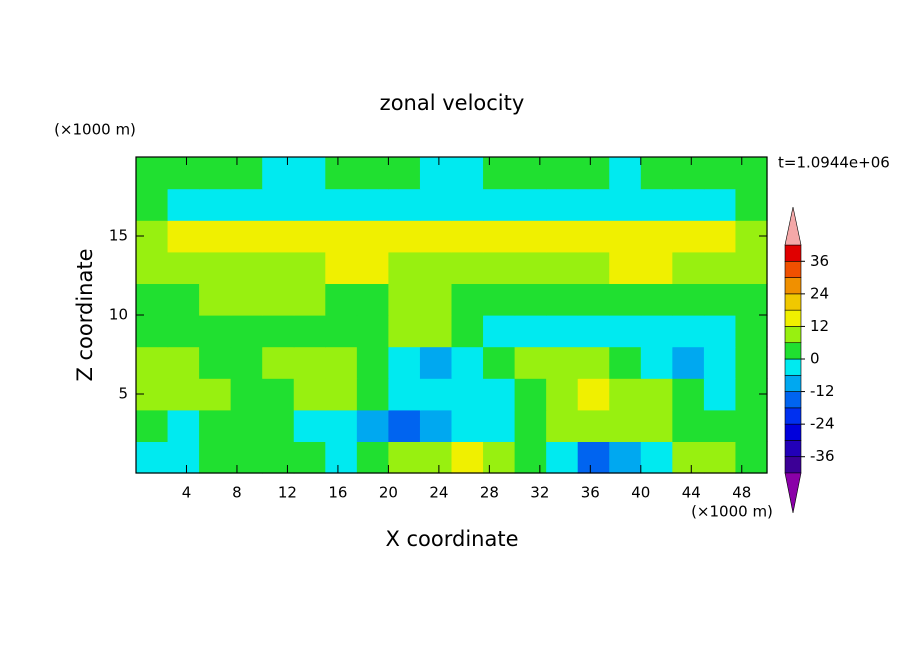 This screenshot has height=658, width=904. Describe the element at coordinates (118, 315) in the screenshot. I see `y-tick-label: 10` at that location.